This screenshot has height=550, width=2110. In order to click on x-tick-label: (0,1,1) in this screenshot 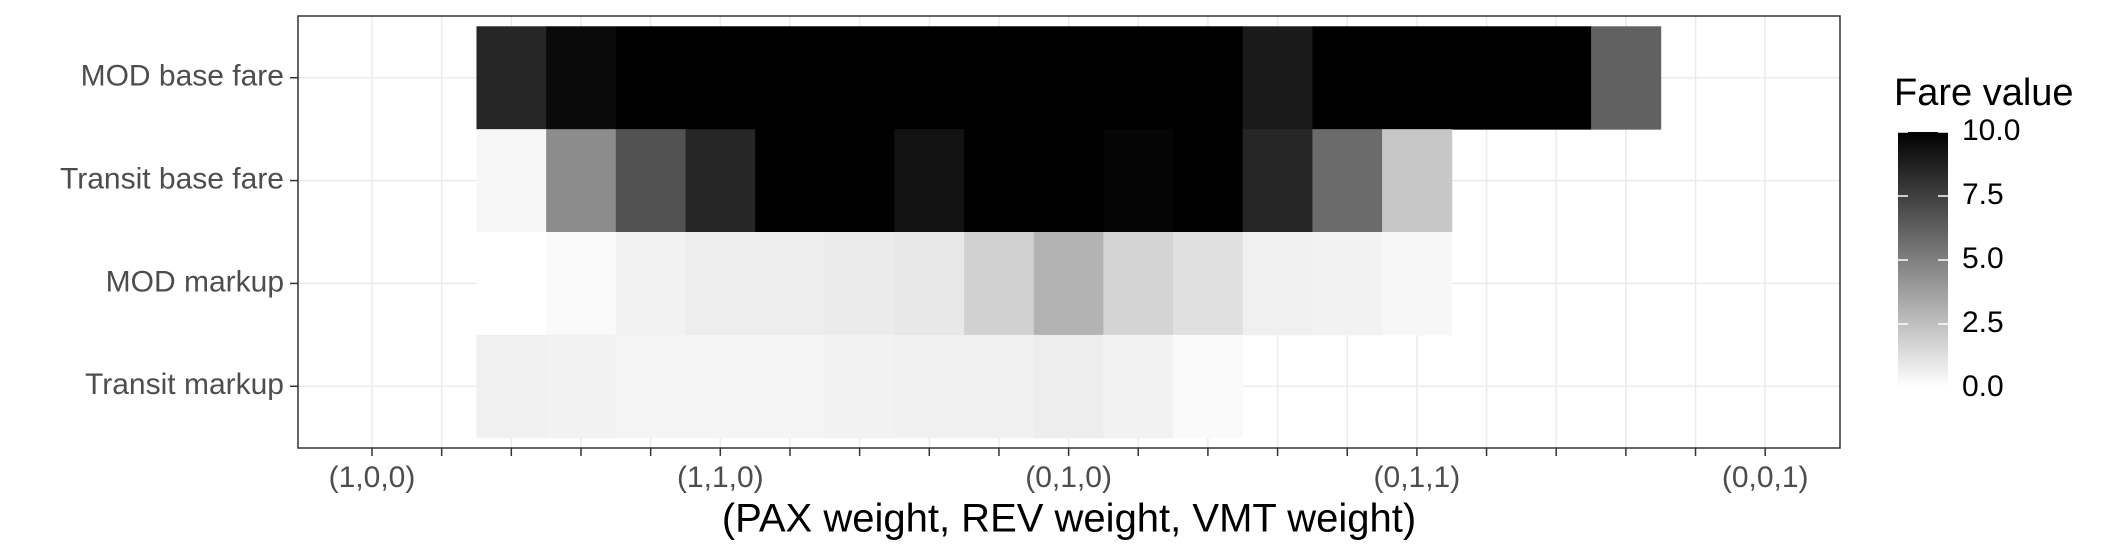, I will do `click(1417, 477)`.